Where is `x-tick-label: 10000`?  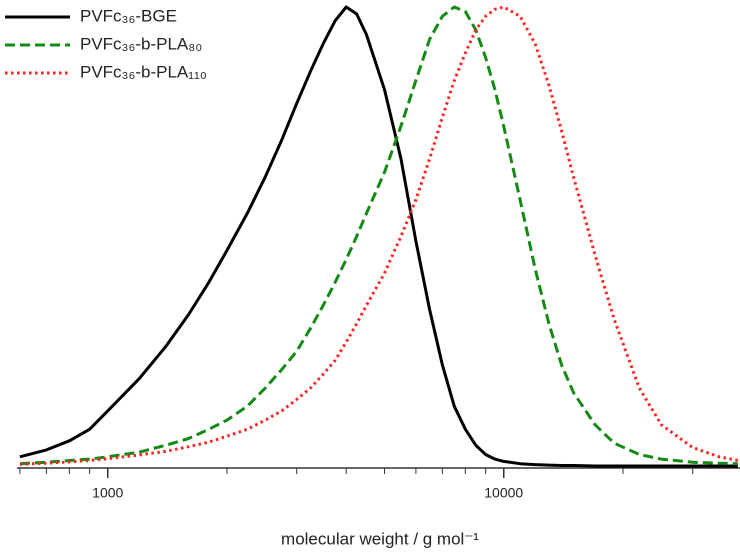 x-tick-label: 10000 is located at coordinates (503, 493).